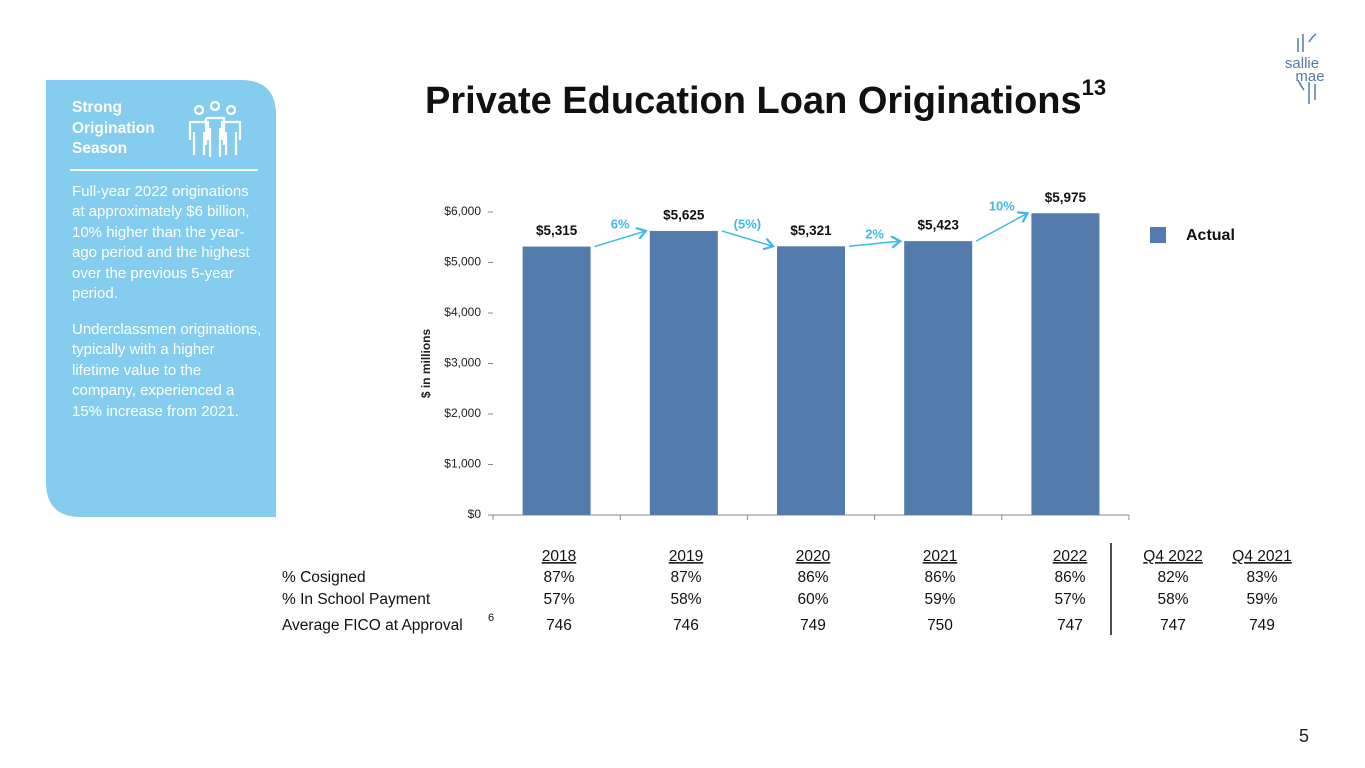  I want to click on data-label: $5,423, so click(939, 225).